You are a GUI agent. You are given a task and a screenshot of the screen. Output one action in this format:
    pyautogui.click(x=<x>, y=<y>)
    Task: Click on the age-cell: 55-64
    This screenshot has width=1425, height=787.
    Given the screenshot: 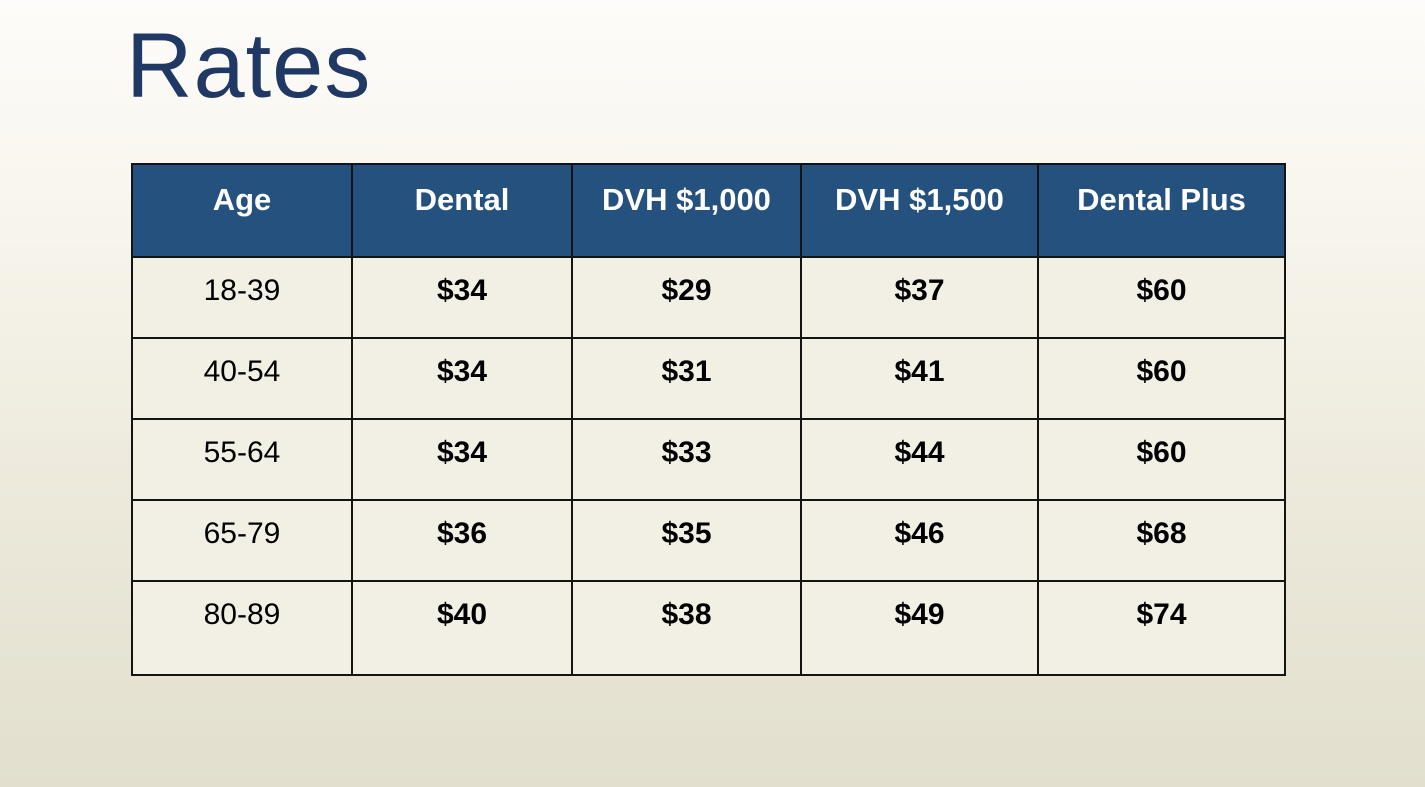 What is the action you would take?
    pyautogui.click(x=242, y=459)
    